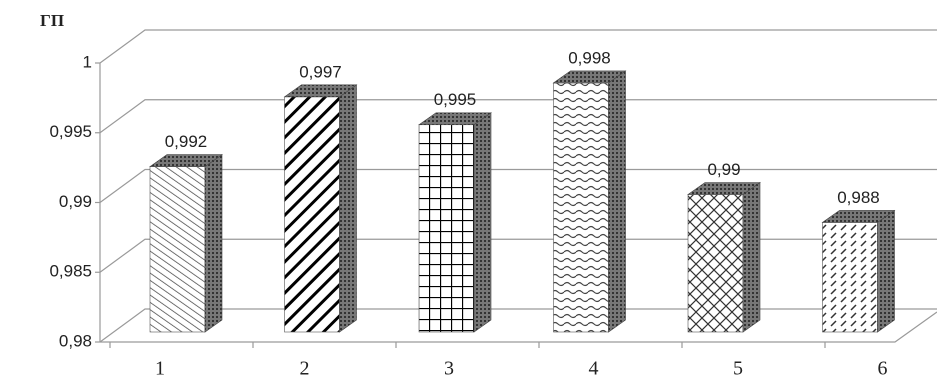  What do you see at coordinates (305, 369) in the screenshot?
I see `x-tick-label: 2` at bounding box center [305, 369].